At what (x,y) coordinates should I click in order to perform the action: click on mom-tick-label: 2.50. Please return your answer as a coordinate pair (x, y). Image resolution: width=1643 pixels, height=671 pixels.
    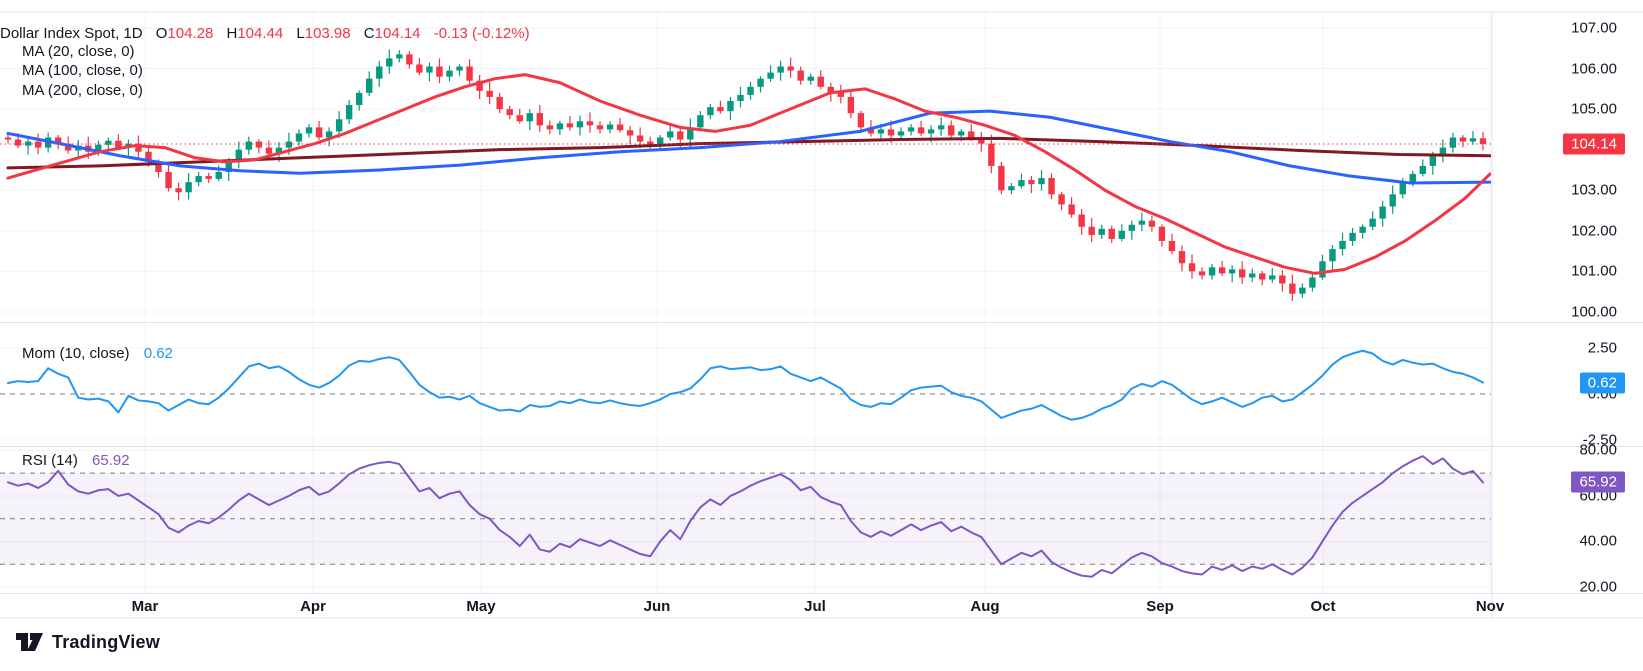
    Looking at the image, I should click on (1602, 348).